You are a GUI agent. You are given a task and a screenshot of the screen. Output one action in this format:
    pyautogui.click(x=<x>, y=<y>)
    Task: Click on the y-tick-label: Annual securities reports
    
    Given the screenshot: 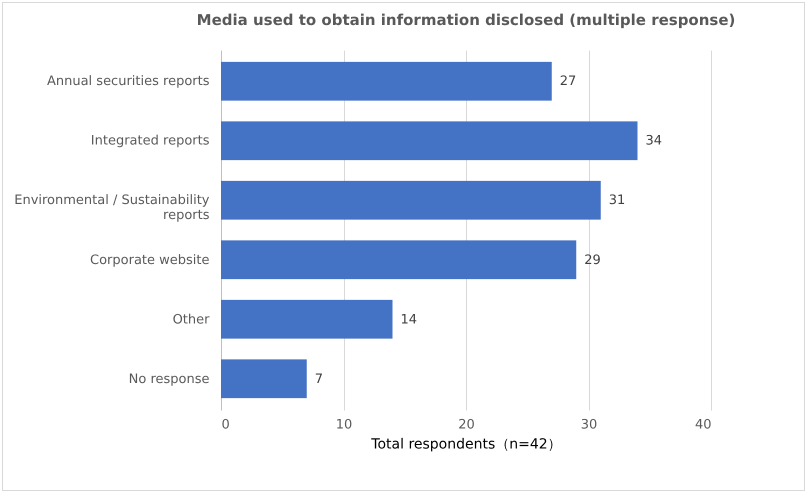 What is the action you would take?
    pyautogui.click(x=128, y=82)
    